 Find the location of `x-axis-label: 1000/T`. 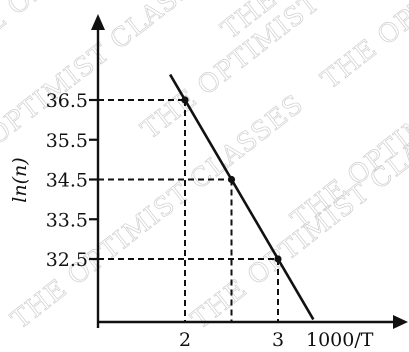

x-axis-label: 1000/T is located at coordinates (340, 340).